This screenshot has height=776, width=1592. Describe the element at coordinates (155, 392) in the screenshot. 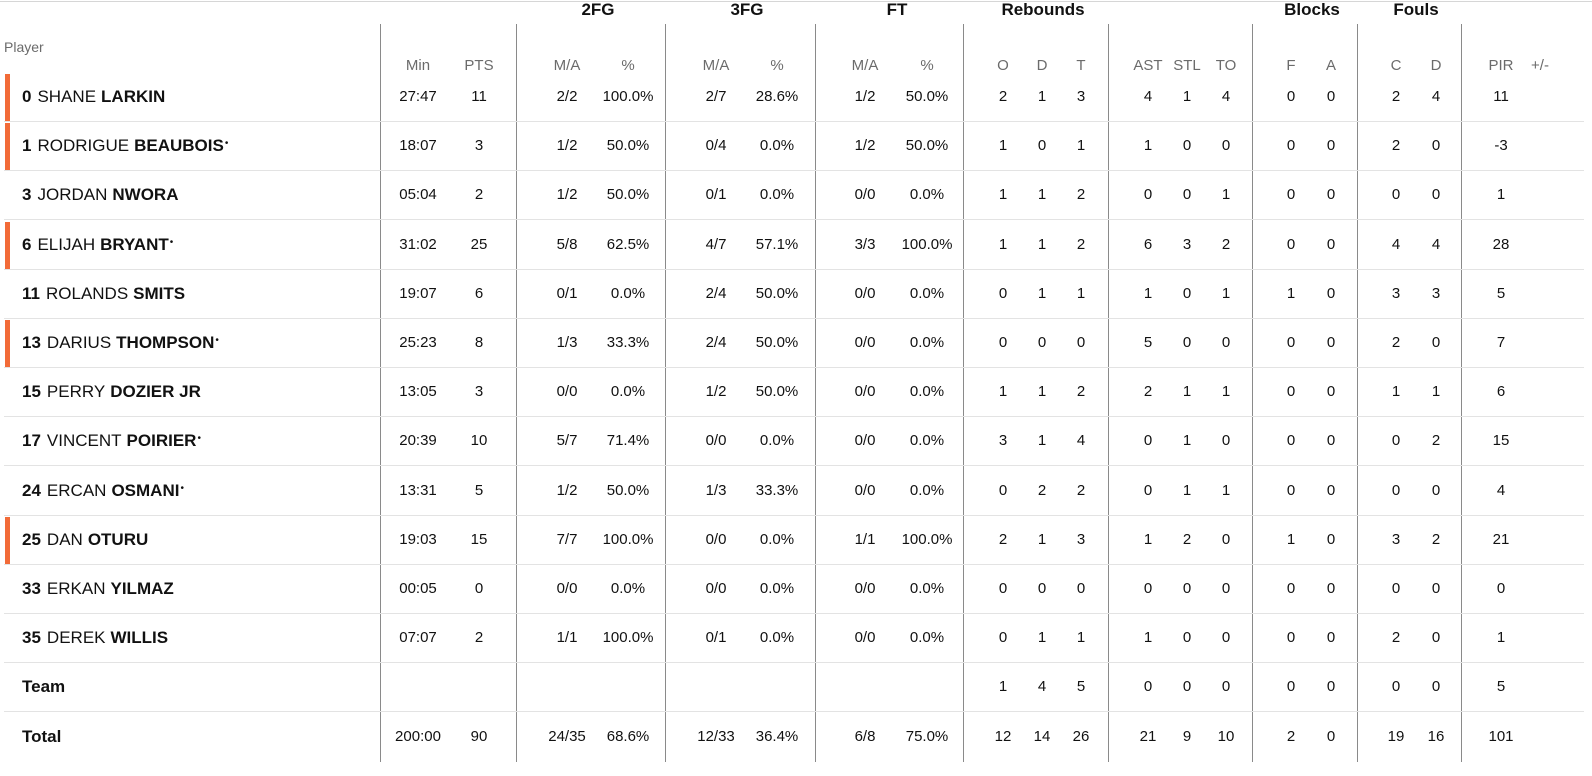

I see `player-last-name: DOZIER JR` at that location.